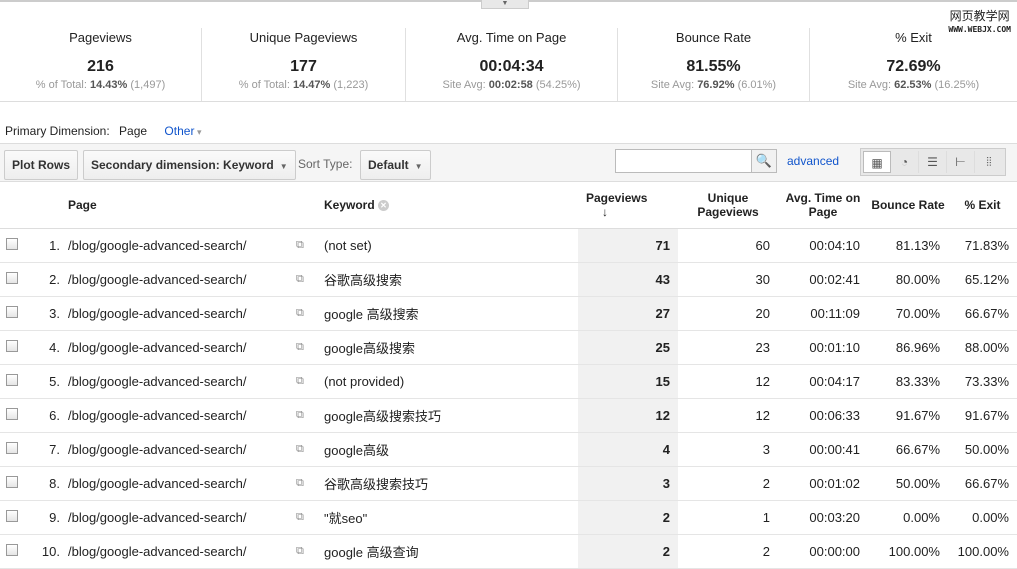  I want to click on col-pageviews-label: Pageviews, so click(617, 197).